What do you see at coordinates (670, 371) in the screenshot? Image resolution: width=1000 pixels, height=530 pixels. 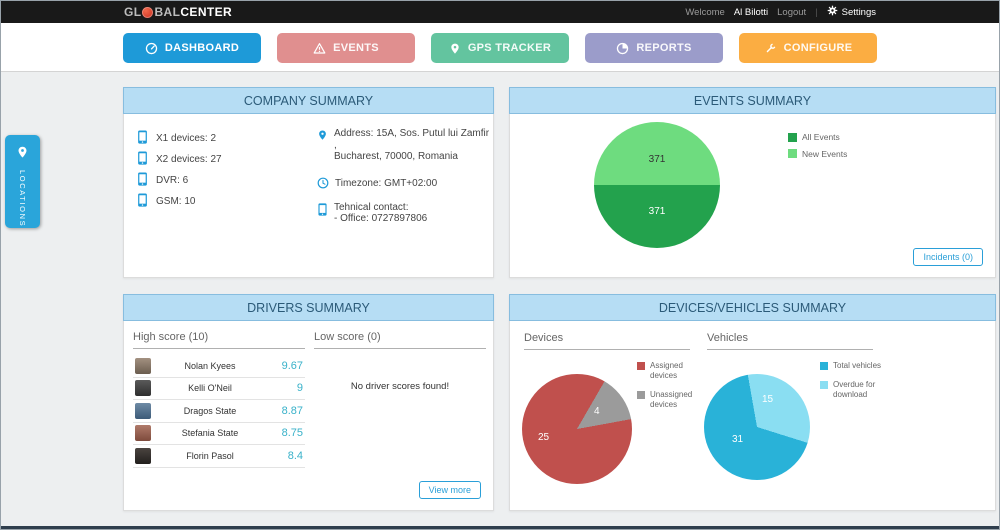 I see `legend-item: Assigned devices` at bounding box center [670, 371].